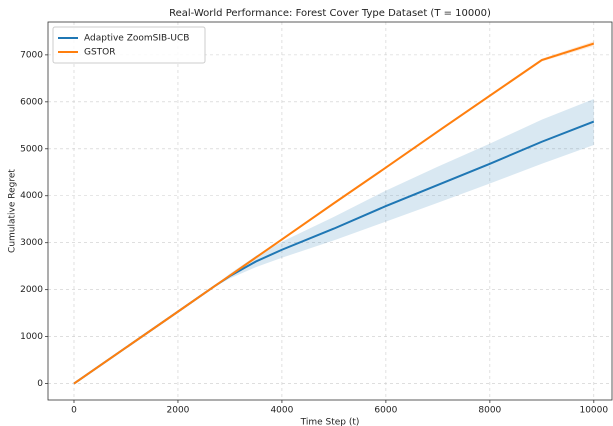 This screenshot has width=613, height=426. I want to click on legend-label: Adaptive ZoomSIB-UCB, so click(136, 39).